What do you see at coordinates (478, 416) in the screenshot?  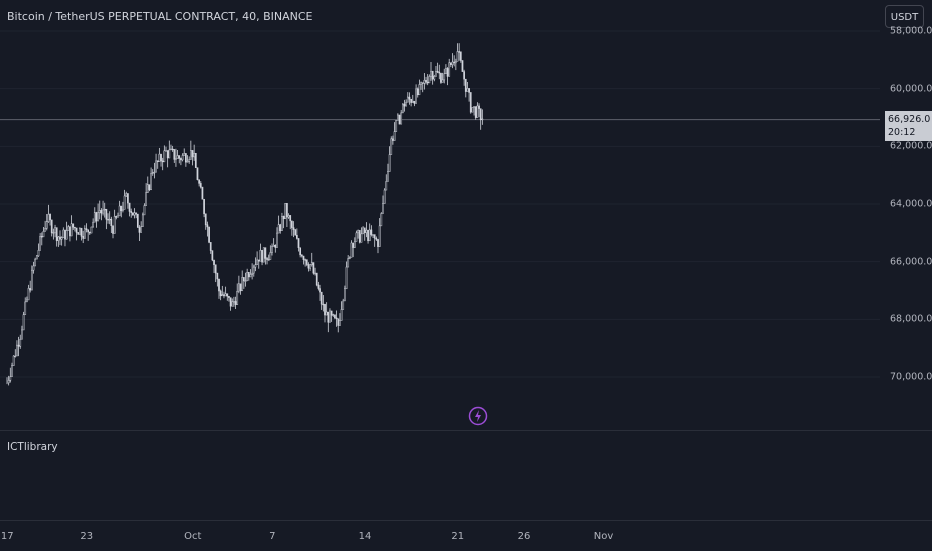 I see `lightning-icon` at bounding box center [478, 416].